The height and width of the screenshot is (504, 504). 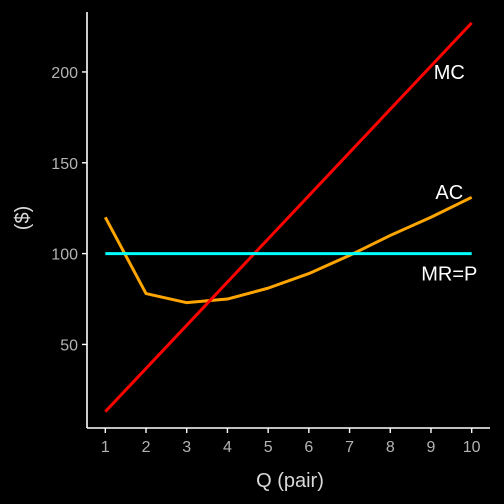 I want to click on x-tick-label: 4, so click(x=227, y=447).